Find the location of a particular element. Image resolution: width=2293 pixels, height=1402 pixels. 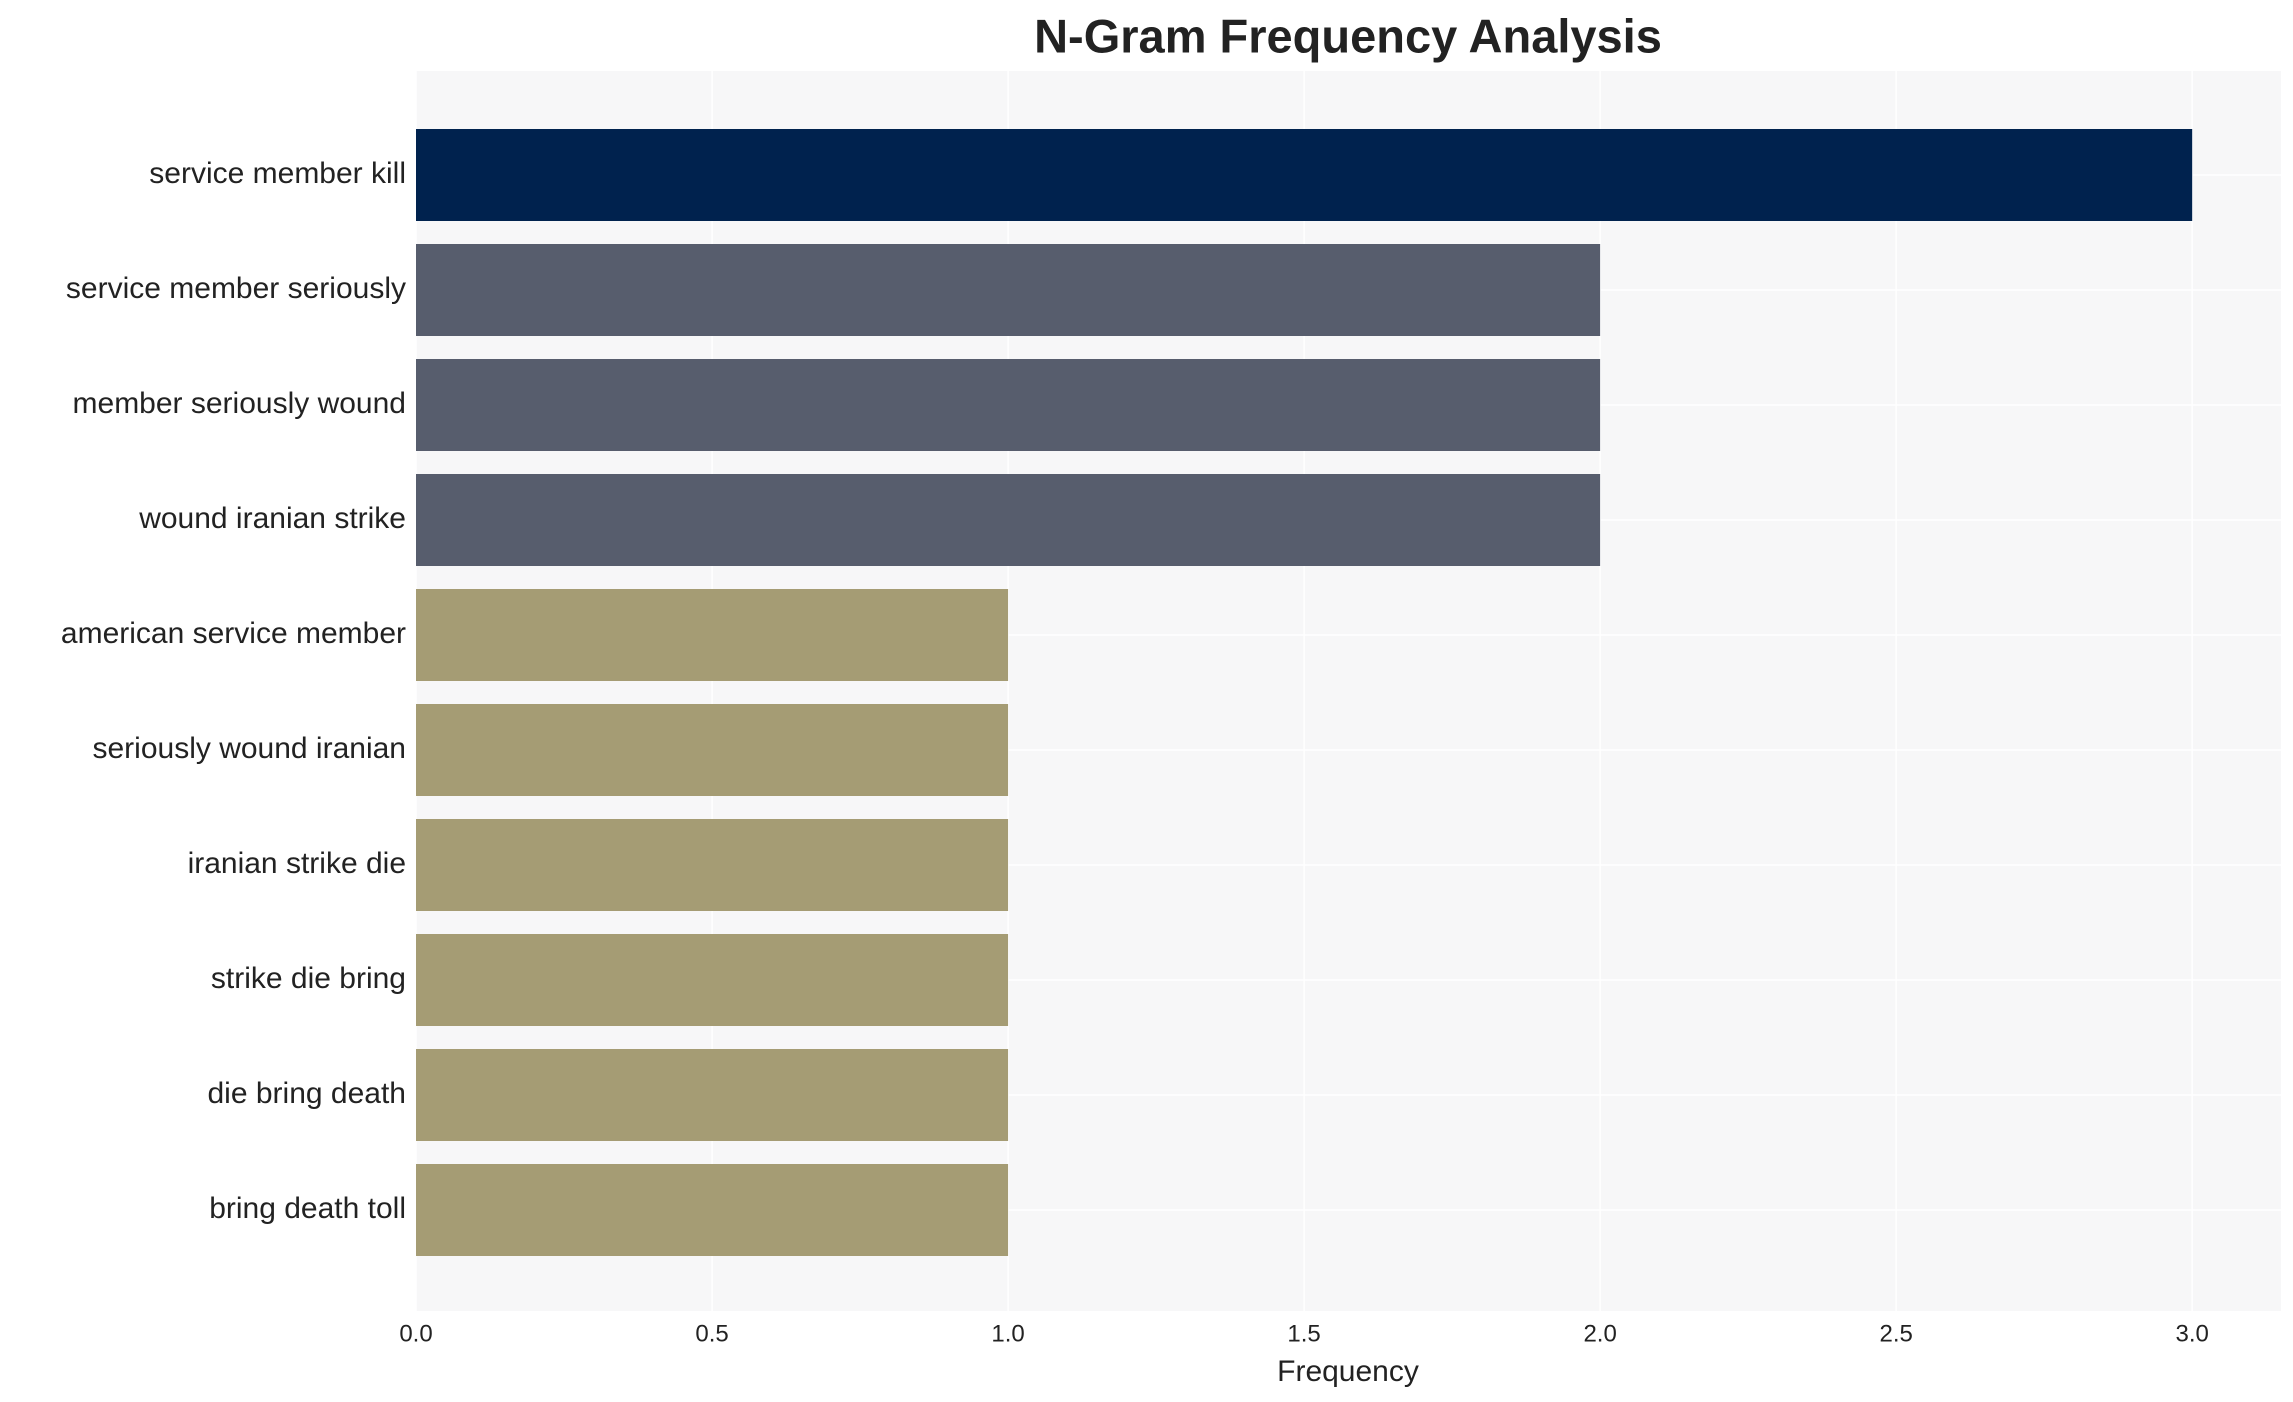

y-tick-label: wound iranian strike is located at coordinates (272, 518).